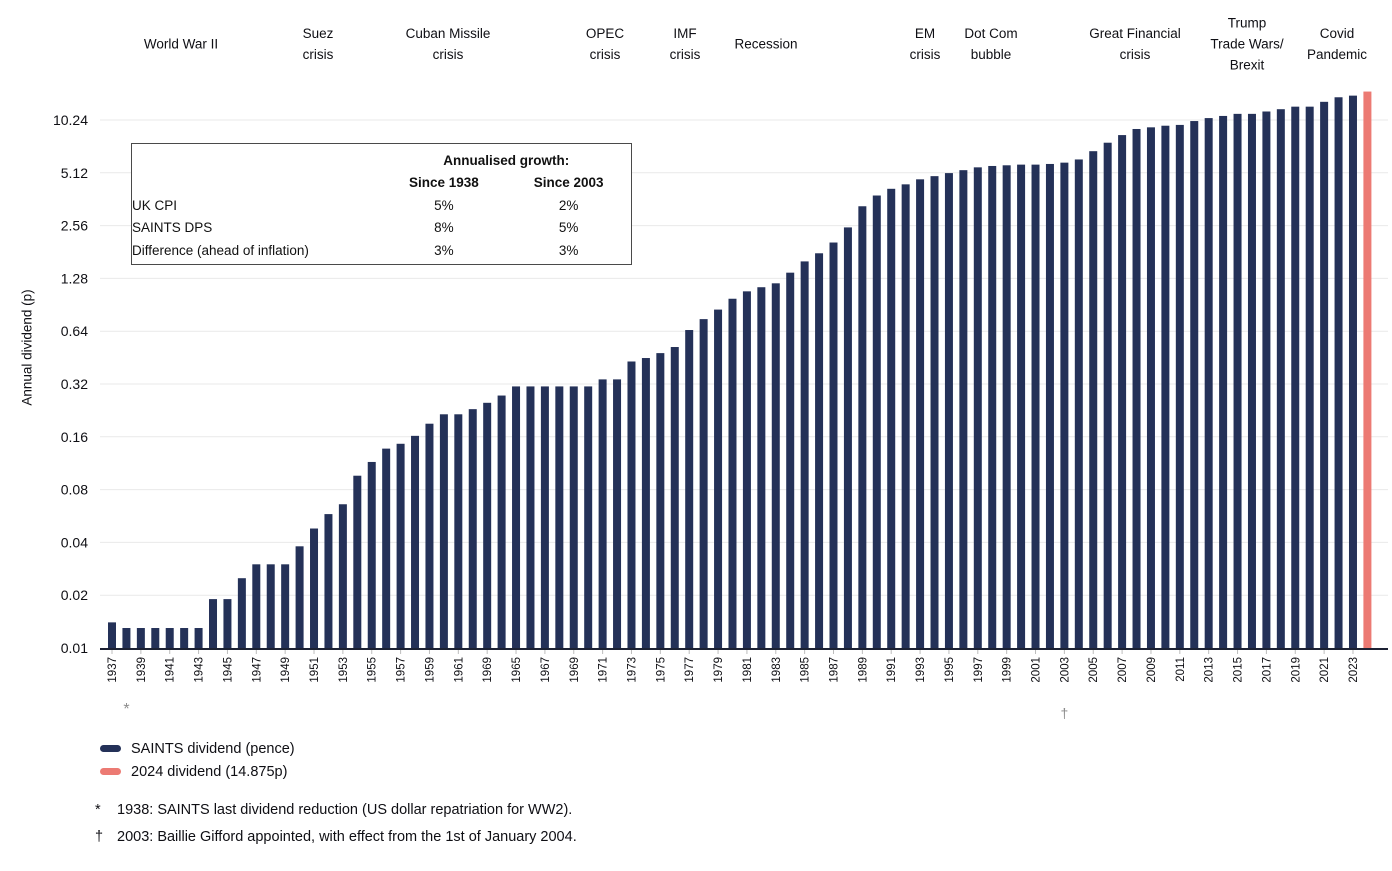 This screenshot has height=871, width=1392. What do you see at coordinates (689, 489) in the screenshot?
I see `bar-1977` at bounding box center [689, 489].